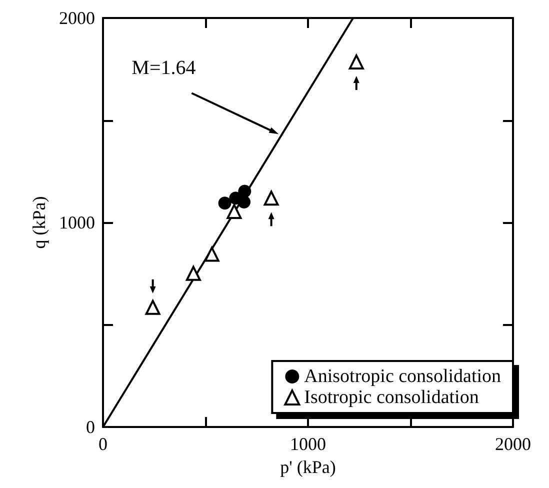 The image size is (549, 488). I want to click on y-tick-label: 1000, so click(77, 222).